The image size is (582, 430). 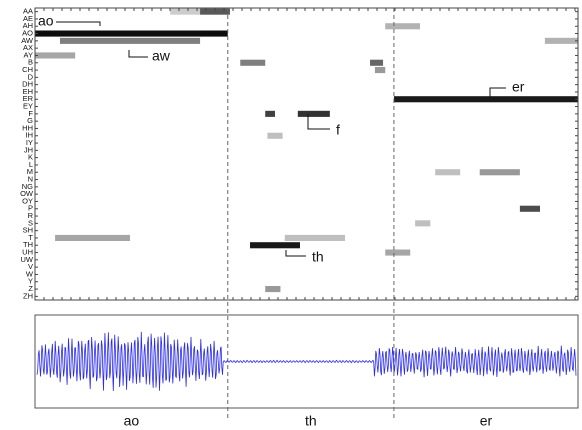 What do you see at coordinates (30, 179) in the screenshot?
I see `y-tick-label: N` at bounding box center [30, 179].